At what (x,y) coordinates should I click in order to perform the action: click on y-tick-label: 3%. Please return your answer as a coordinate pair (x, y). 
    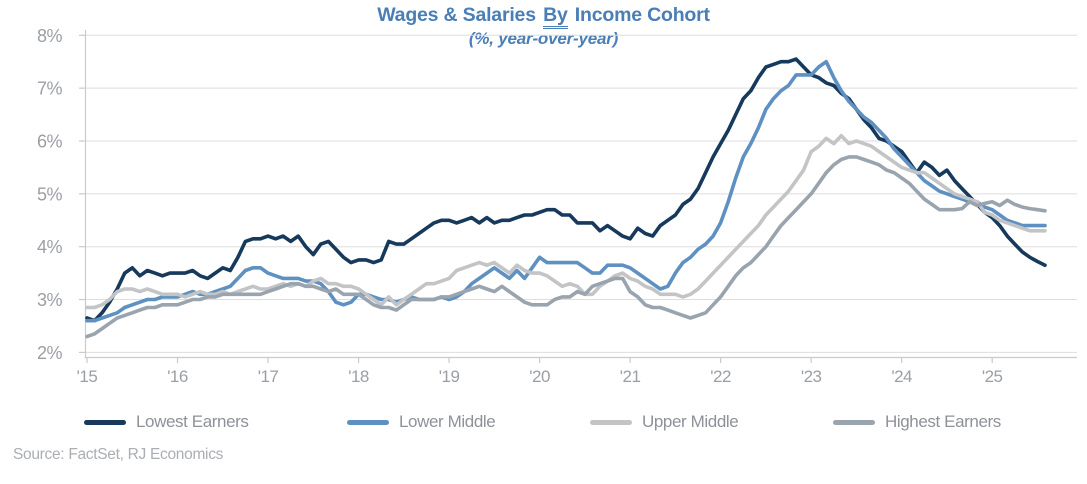
    Looking at the image, I should click on (50, 300).